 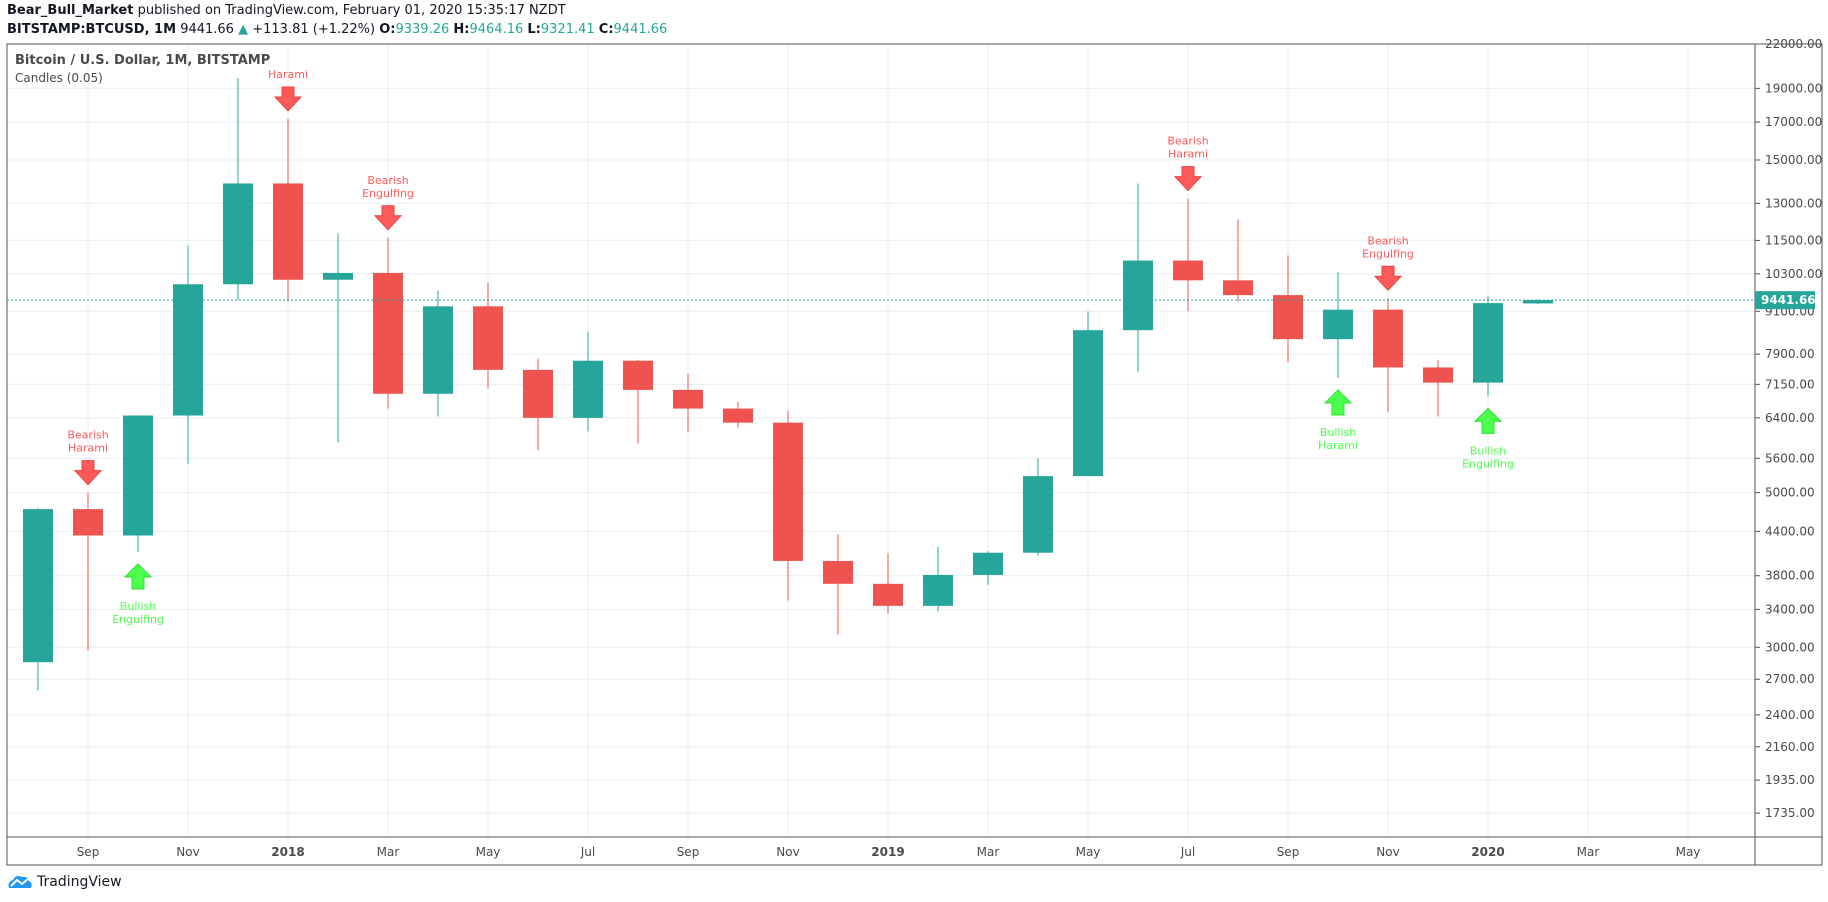 What do you see at coordinates (887, 852) in the screenshot?
I see `x-tick-label: 2019` at bounding box center [887, 852].